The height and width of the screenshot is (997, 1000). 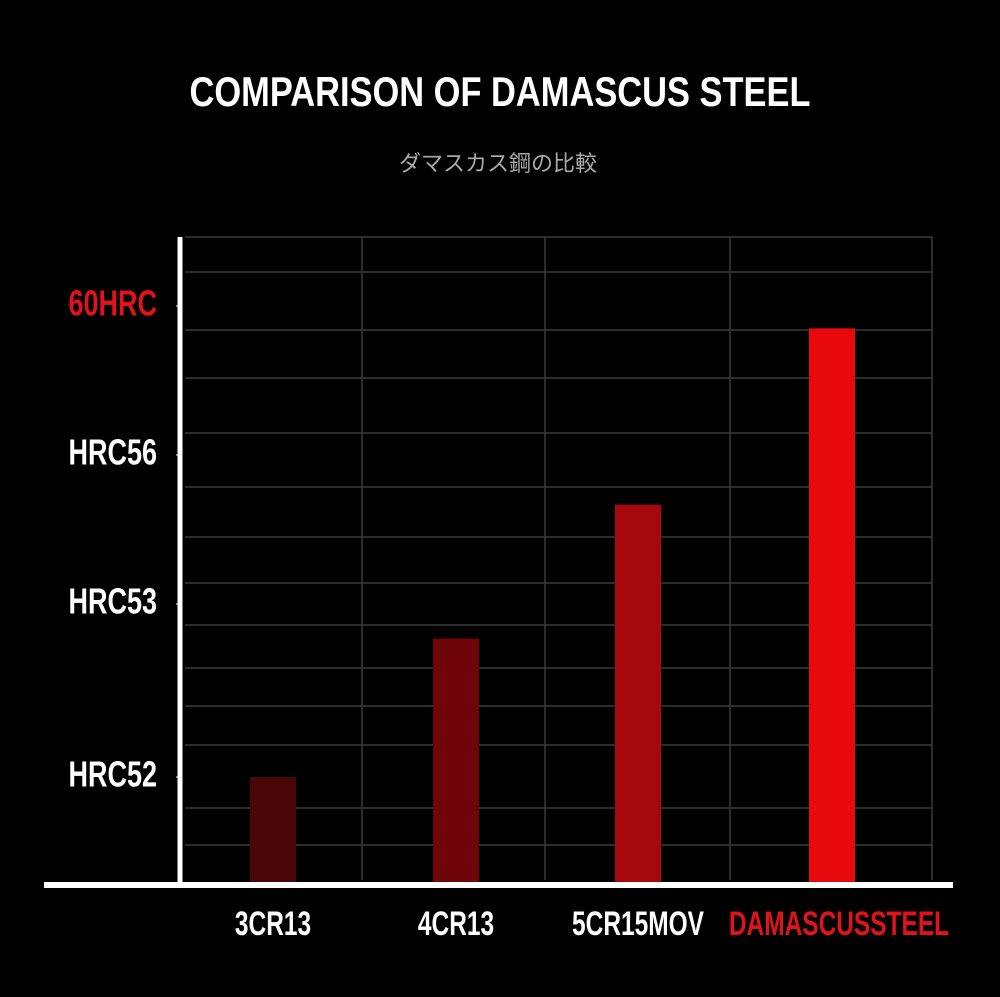 What do you see at coordinates (113, 601) in the screenshot?
I see `y-tick-label: HRC53` at bounding box center [113, 601].